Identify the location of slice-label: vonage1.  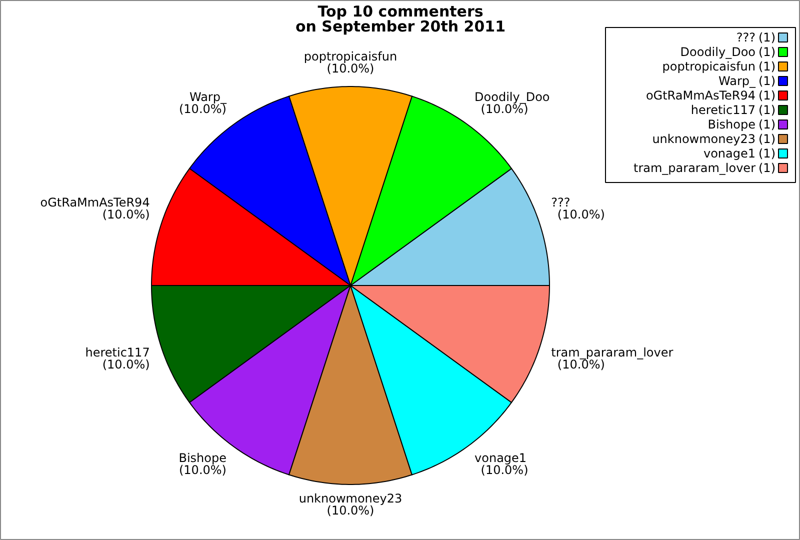
(500, 458).